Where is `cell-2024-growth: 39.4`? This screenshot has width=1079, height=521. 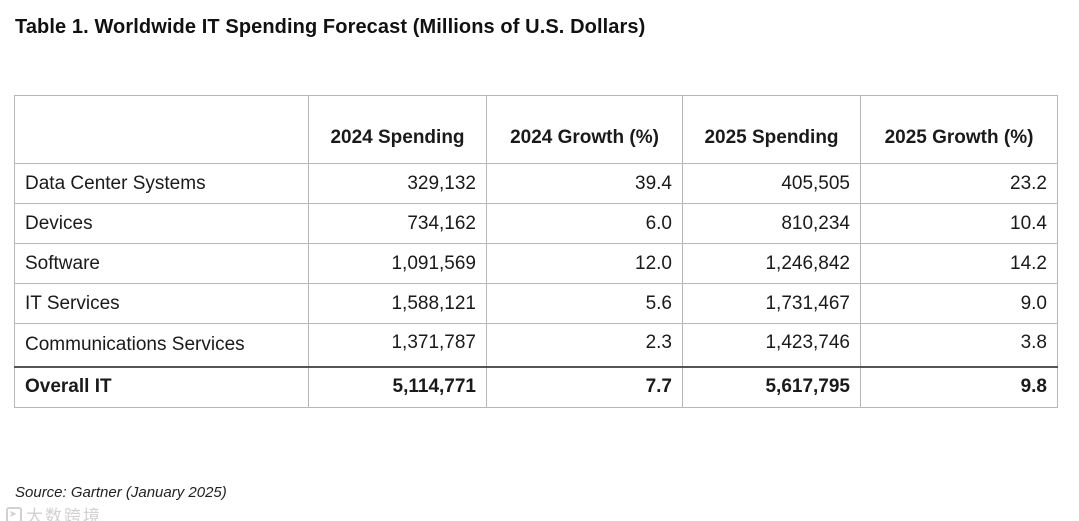
cell-2024-growth: 39.4 is located at coordinates (584, 183).